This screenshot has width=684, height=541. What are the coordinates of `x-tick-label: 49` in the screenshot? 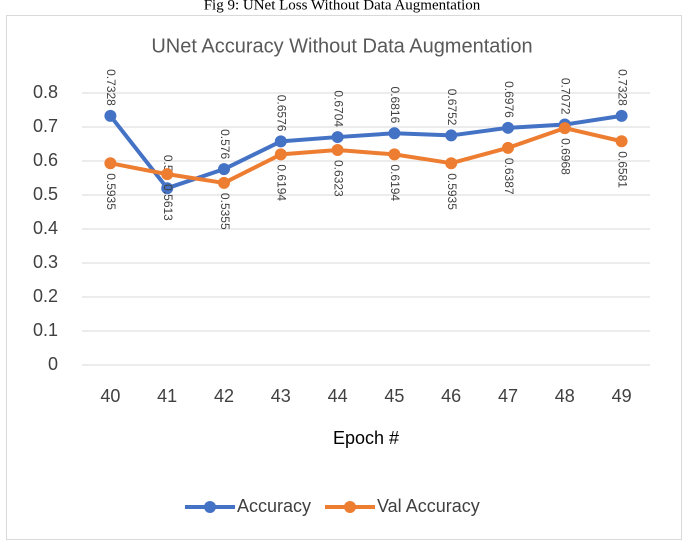 It's located at (622, 396).